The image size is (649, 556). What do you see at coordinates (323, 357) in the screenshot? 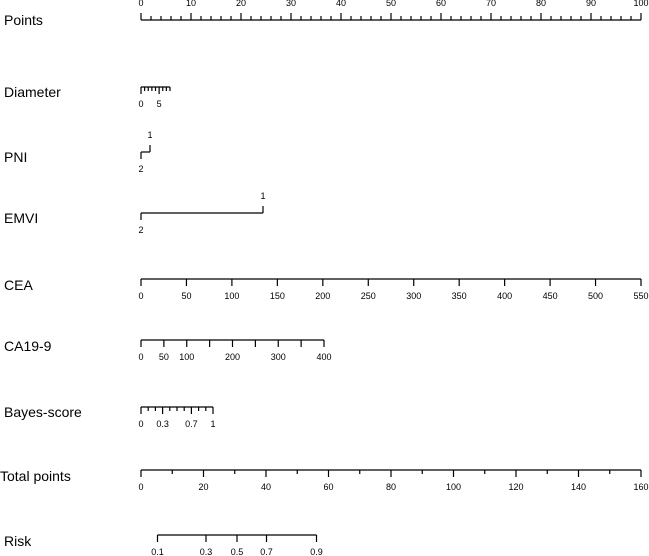
I see `ca19-9-tick-label-400: 400` at bounding box center [323, 357].